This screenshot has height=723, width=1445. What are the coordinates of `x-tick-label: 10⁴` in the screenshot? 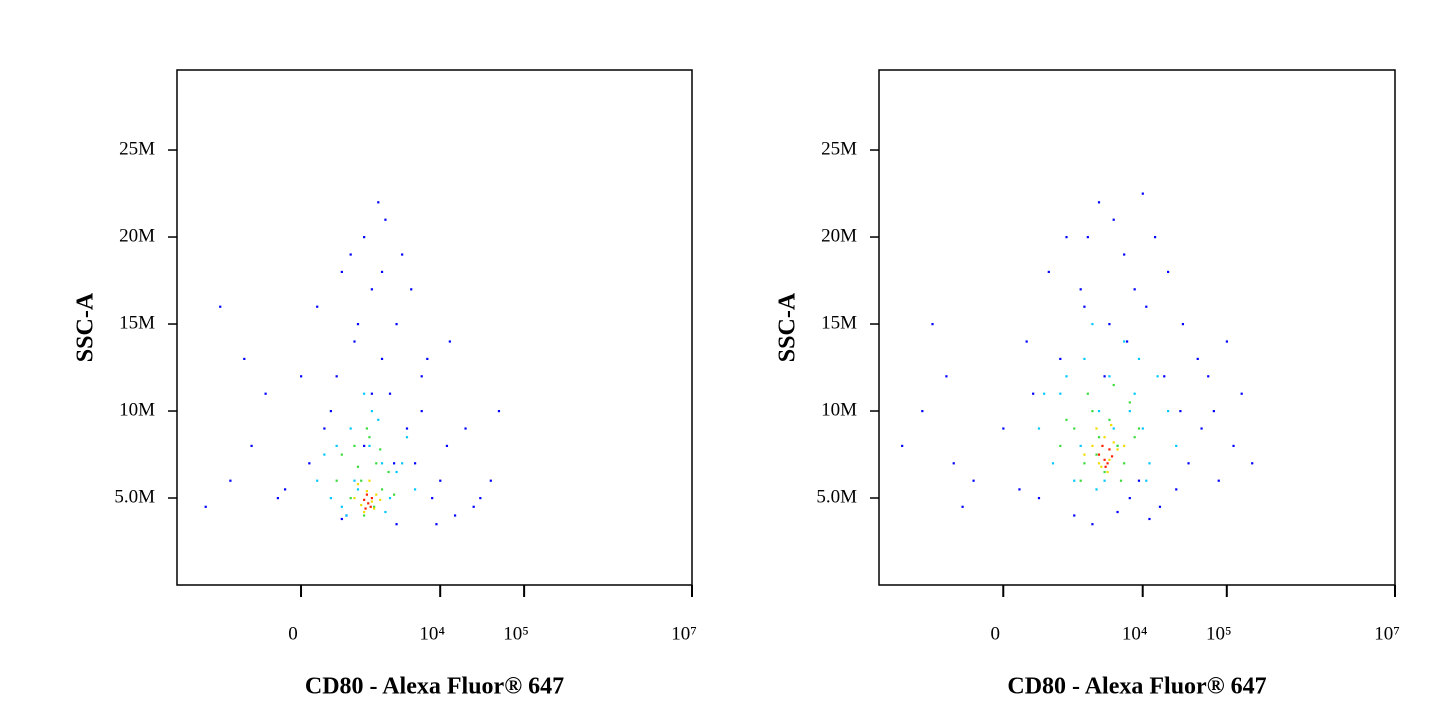 It's located at (1135, 633).